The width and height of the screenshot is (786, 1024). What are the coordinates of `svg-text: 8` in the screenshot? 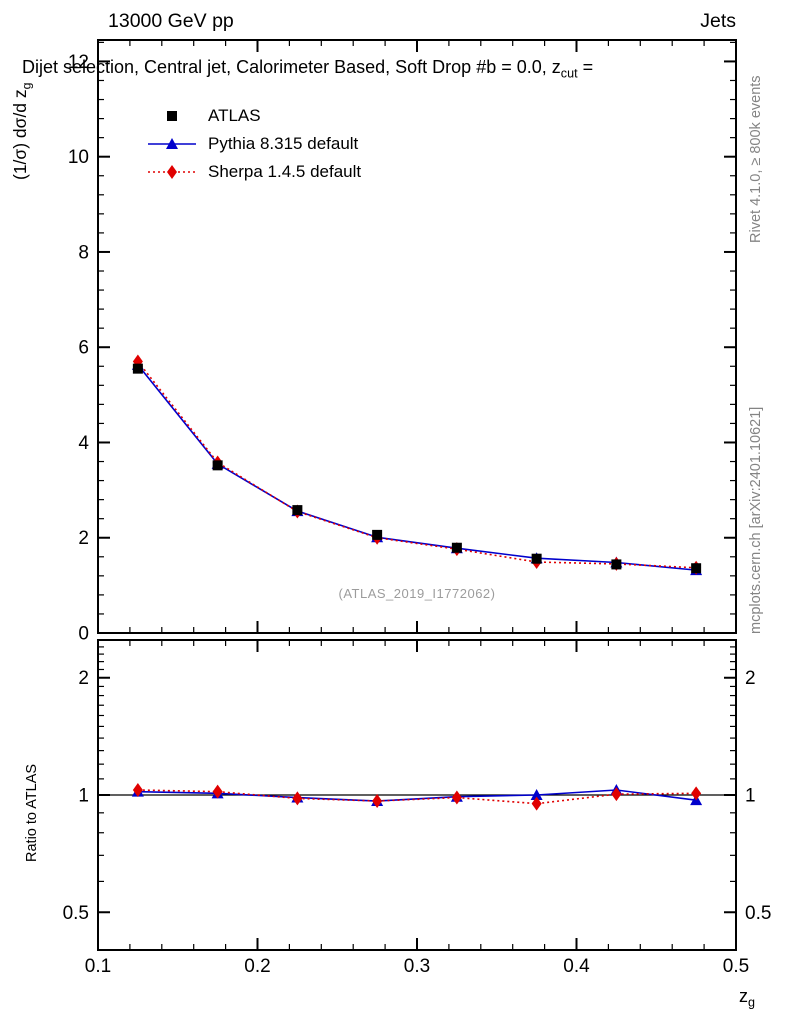 It's located at (83, 252).